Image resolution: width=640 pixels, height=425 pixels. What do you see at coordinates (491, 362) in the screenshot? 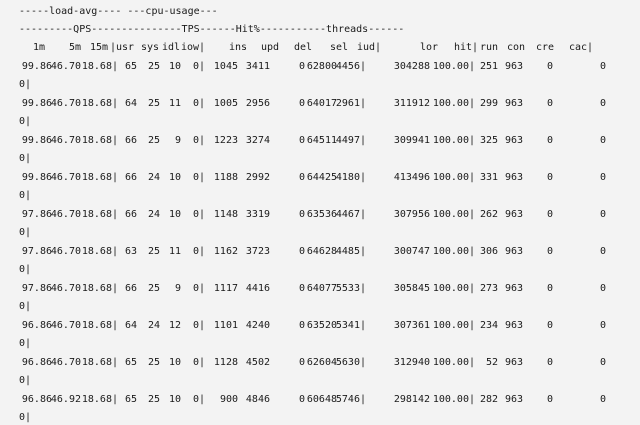
I see `cell-run: 52` at bounding box center [491, 362].